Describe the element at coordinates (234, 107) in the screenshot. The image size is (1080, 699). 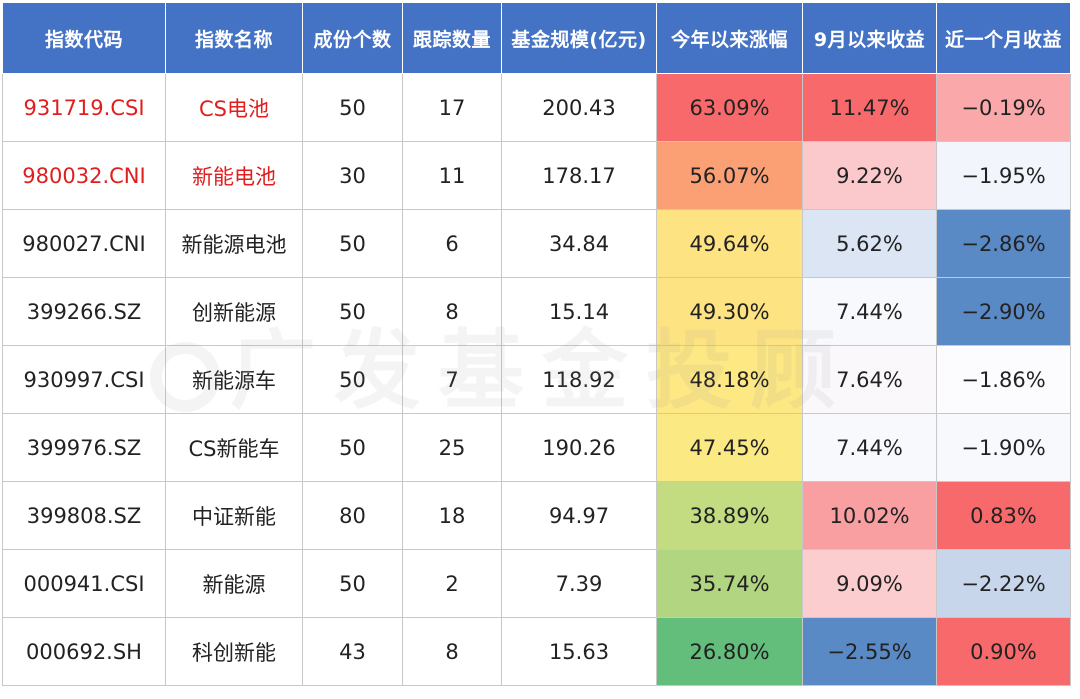
I see `index-name-cell: CS电池` at that location.